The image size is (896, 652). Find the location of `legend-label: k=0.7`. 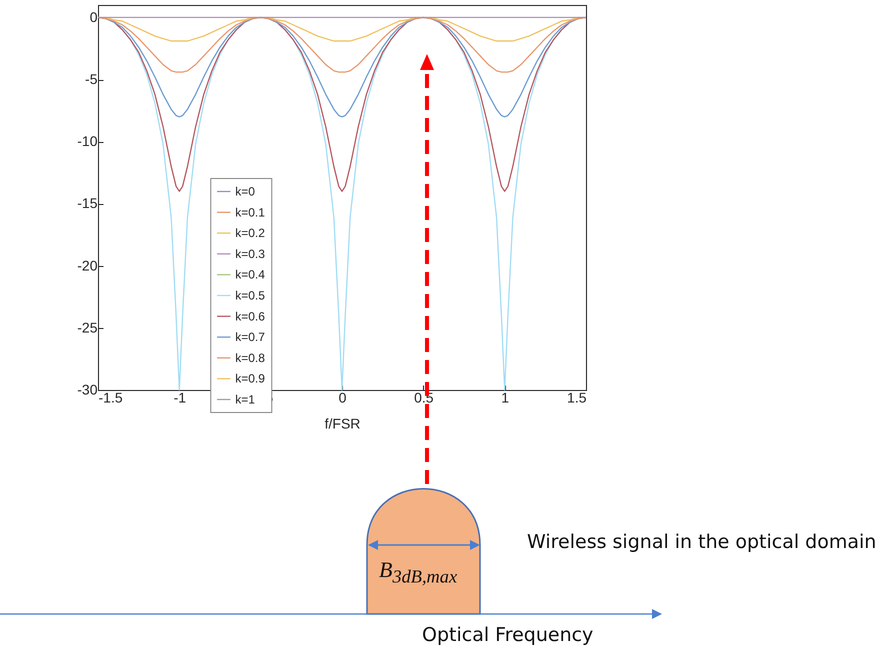

legend-label: k=0.7 is located at coordinates (250, 337).